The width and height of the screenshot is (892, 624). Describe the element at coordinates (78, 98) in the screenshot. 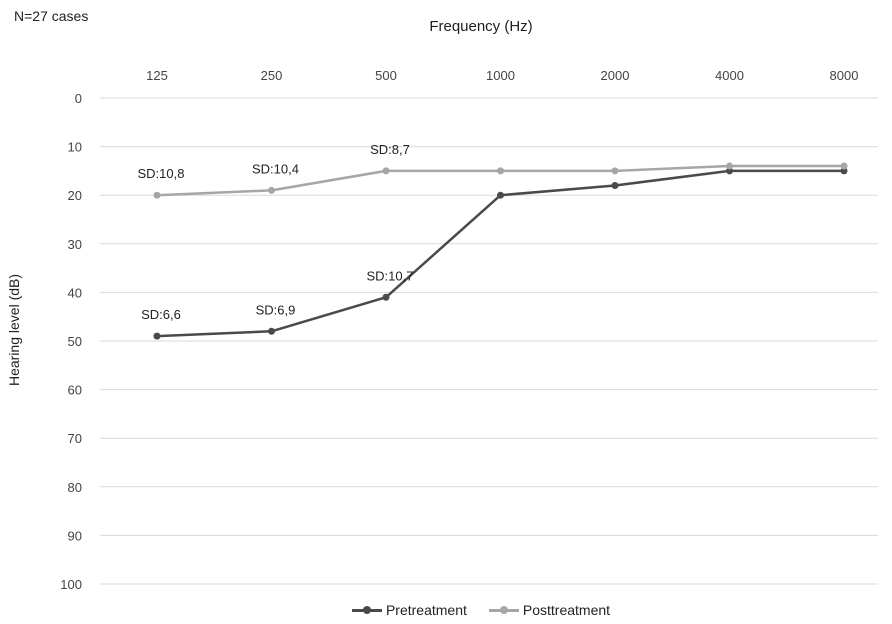

I see `y-tick-label: 0` at that location.